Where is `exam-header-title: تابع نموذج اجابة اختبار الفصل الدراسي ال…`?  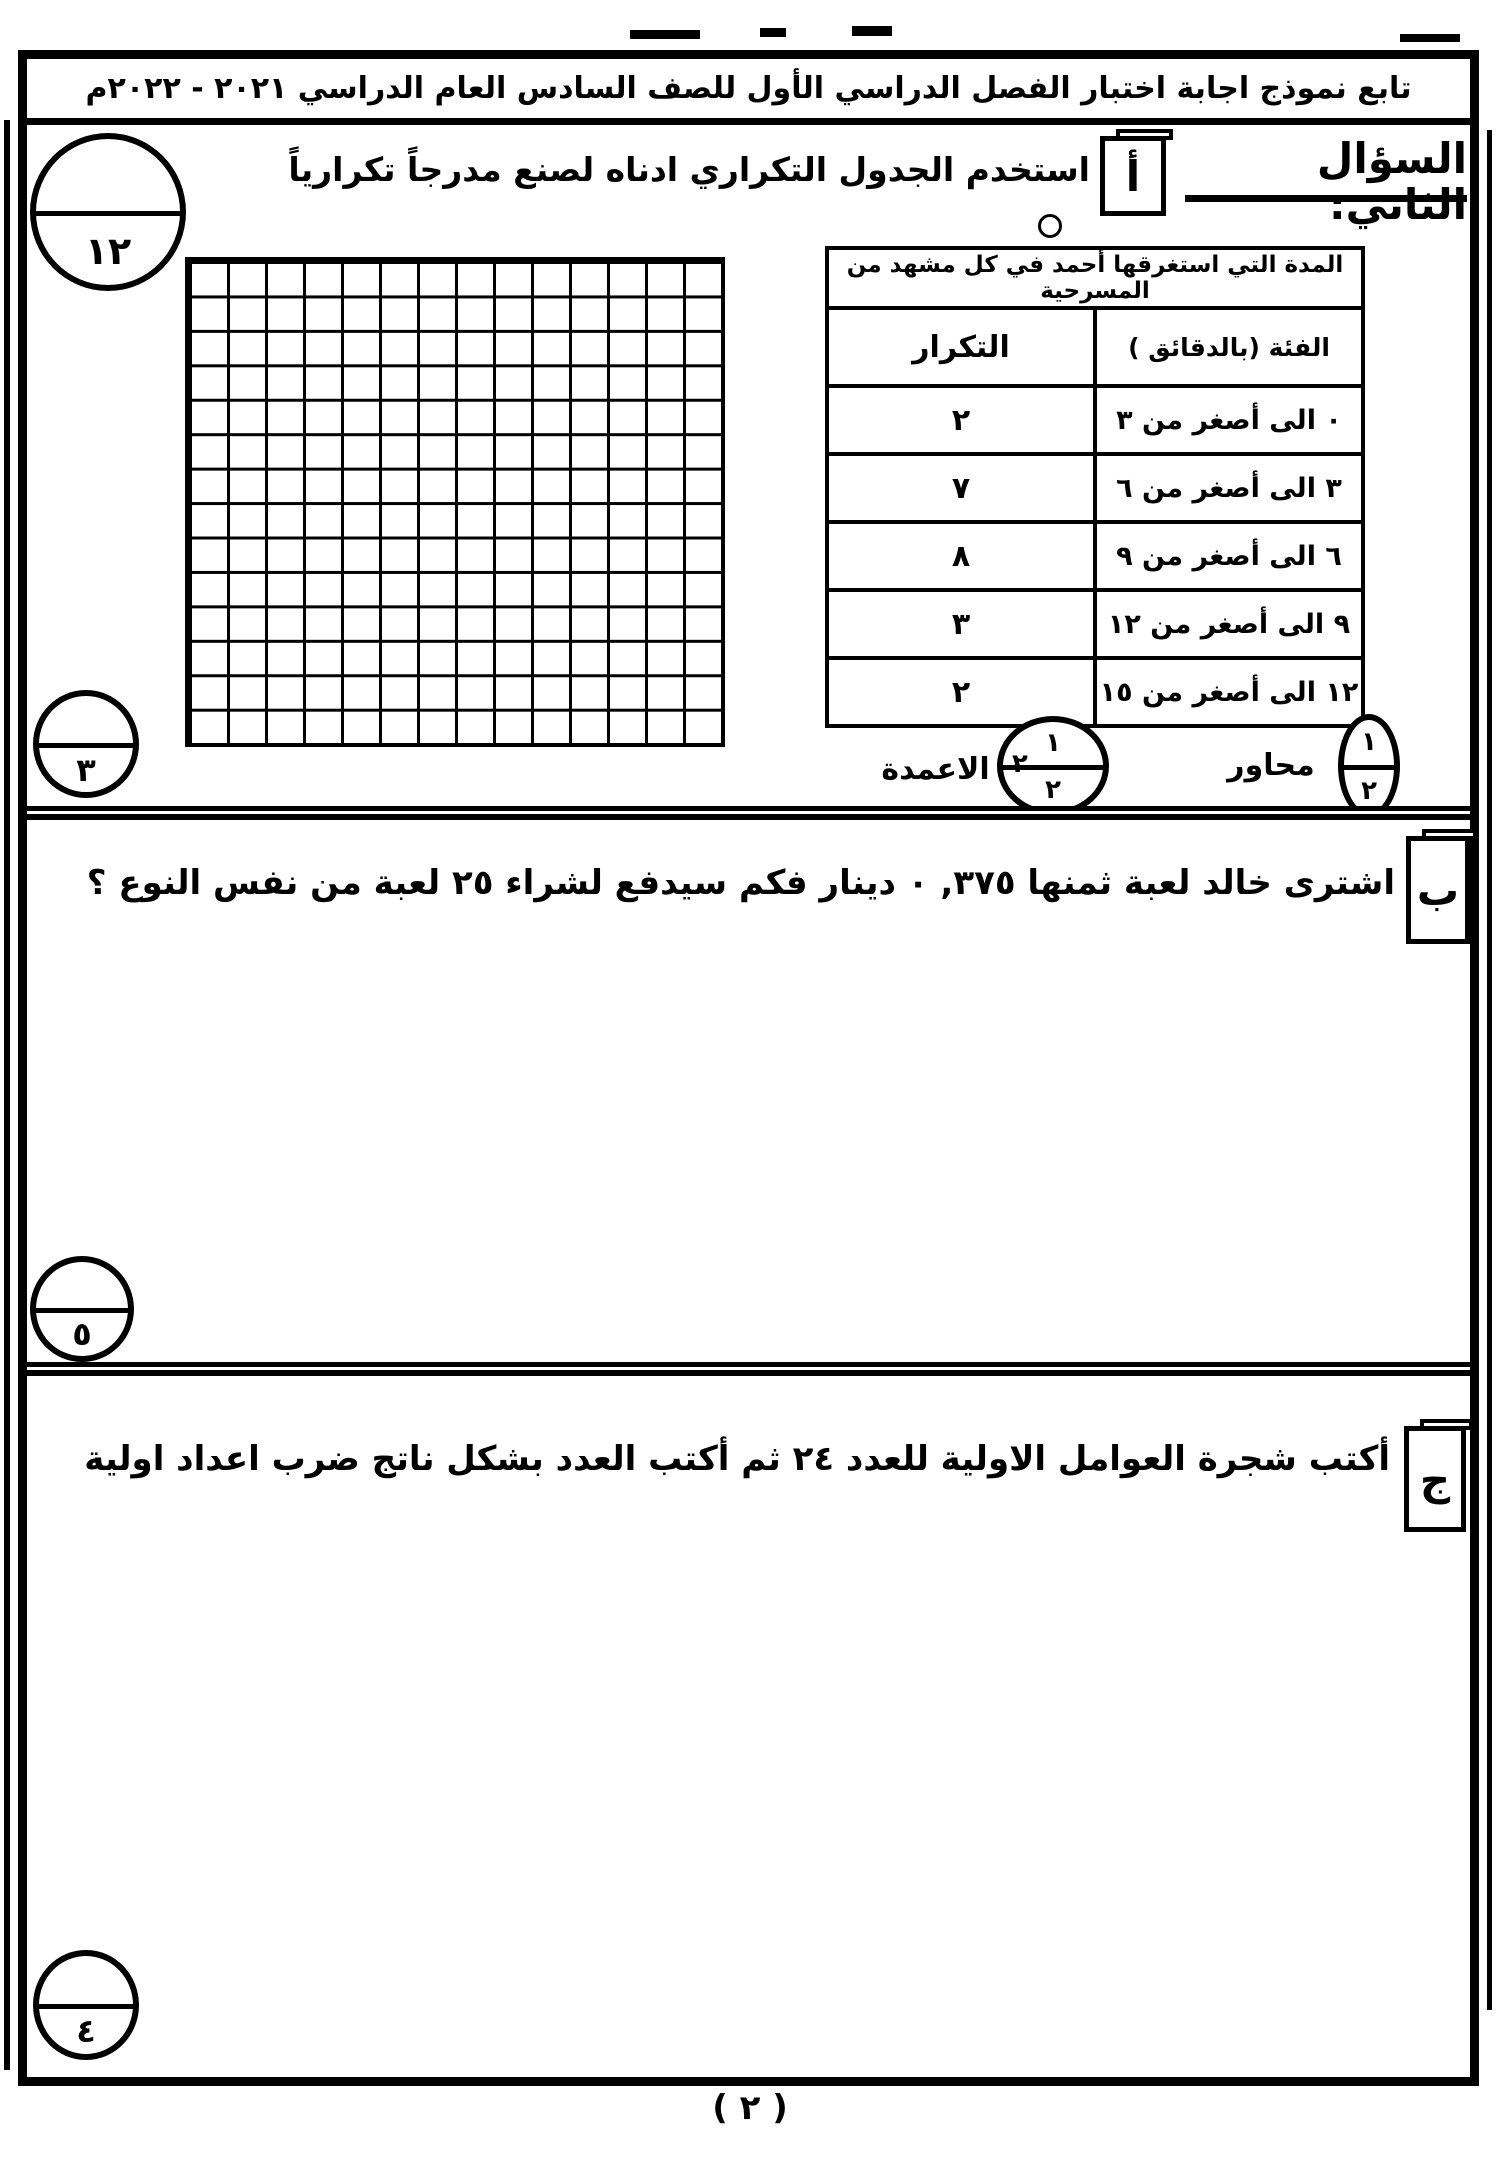 exam-header-title: تابع نموذج اجابة اختبار الفصل الدراسي ال… is located at coordinates (748, 88).